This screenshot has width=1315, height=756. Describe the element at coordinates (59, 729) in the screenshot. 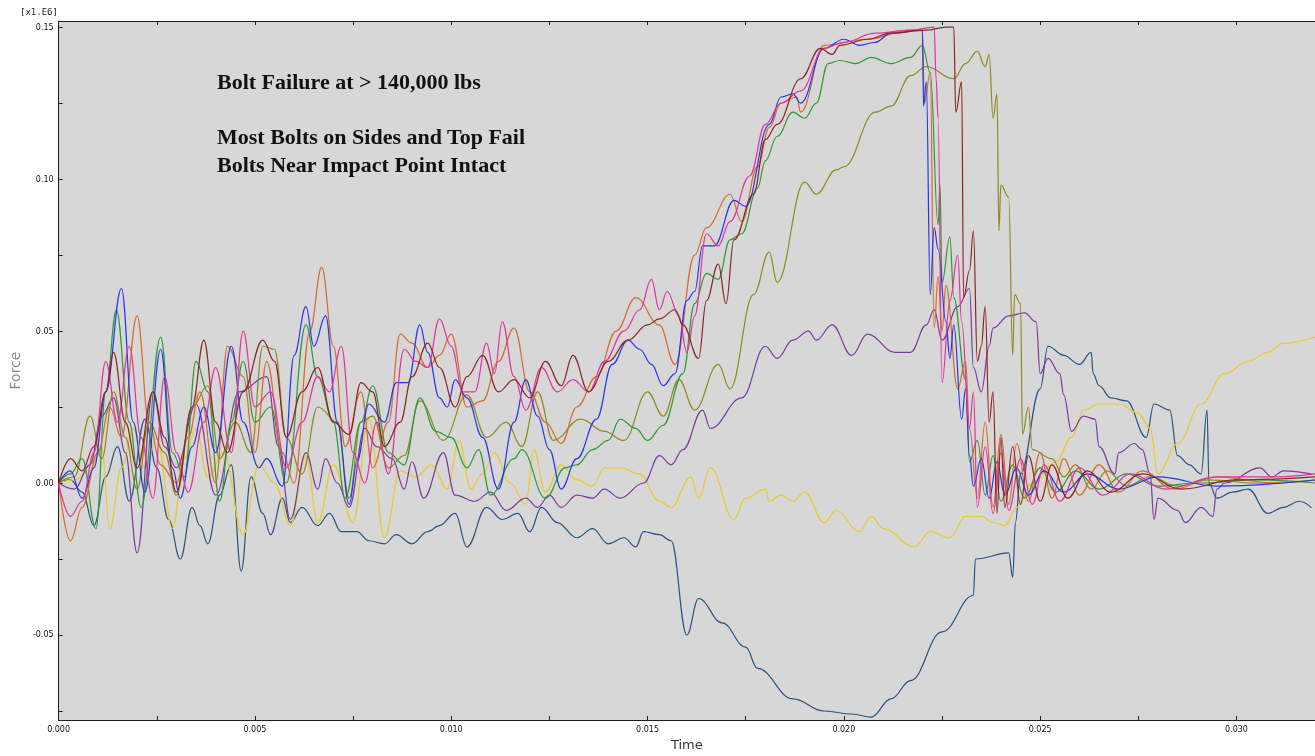

I see `x-tick-label: 0.000` at that location.